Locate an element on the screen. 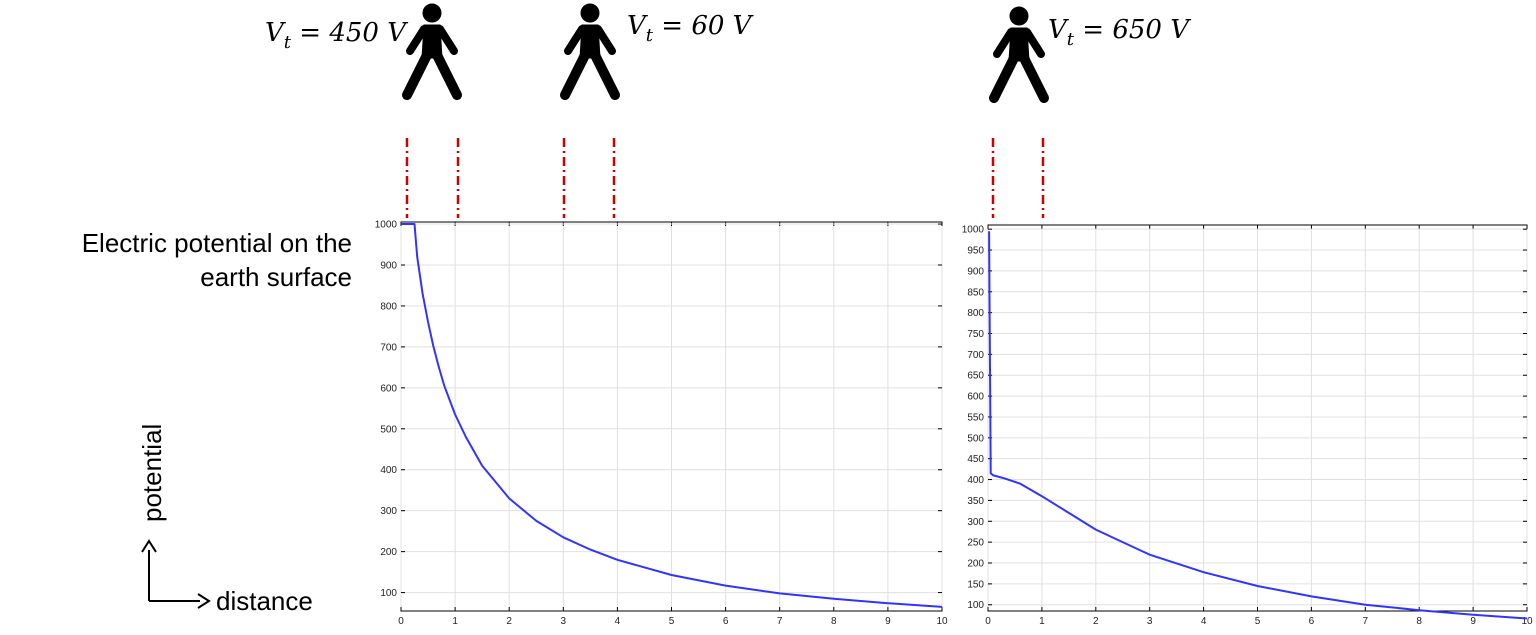  x-tick-label-right-0: 0 is located at coordinates (988, 621).